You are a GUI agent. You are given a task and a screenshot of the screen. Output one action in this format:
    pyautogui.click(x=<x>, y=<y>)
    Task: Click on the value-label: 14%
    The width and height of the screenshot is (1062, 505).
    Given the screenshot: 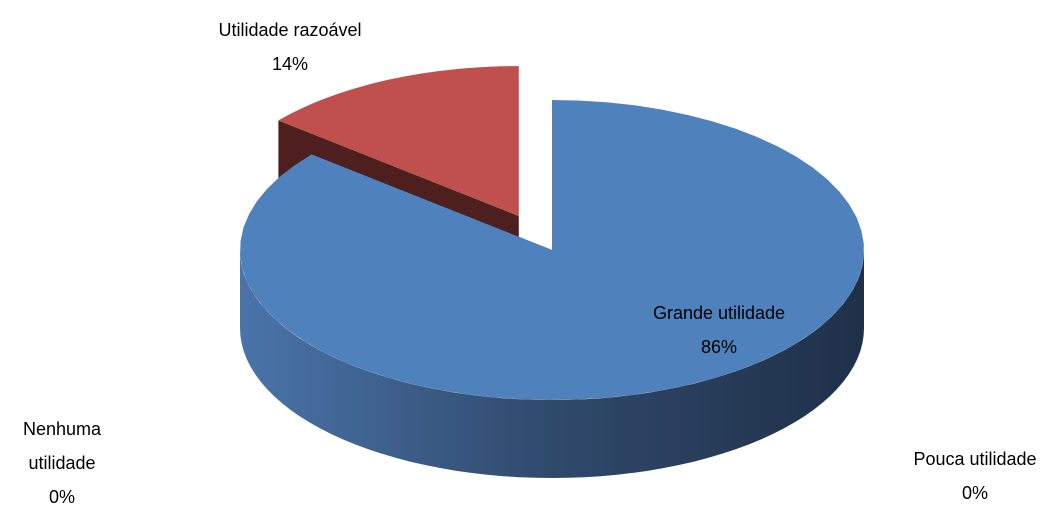 What is the action you would take?
    pyautogui.click(x=290, y=64)
    